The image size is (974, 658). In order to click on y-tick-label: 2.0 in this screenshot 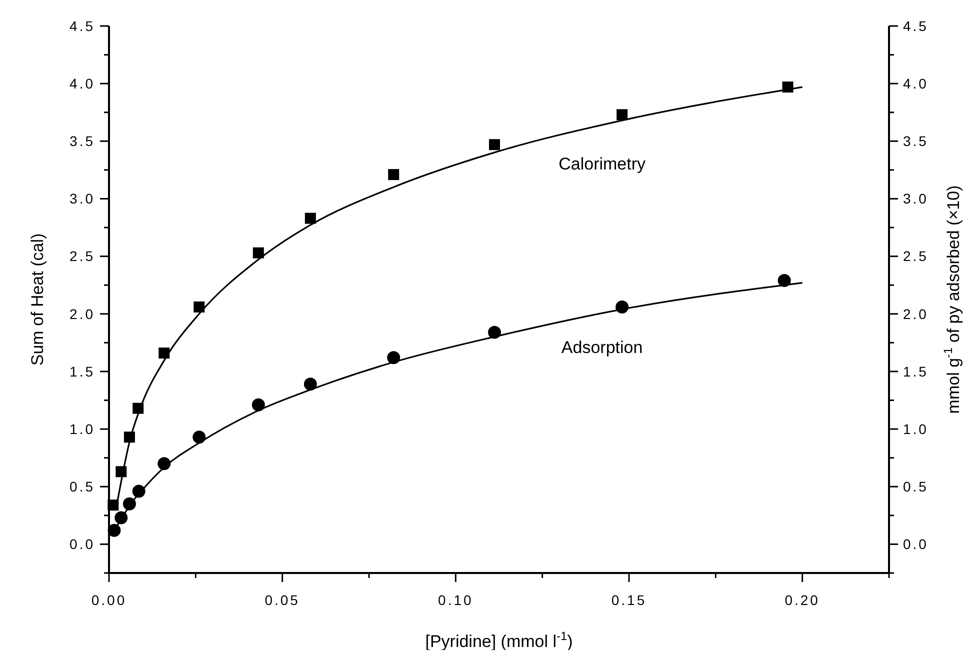, I will do `click(82, 314)`.